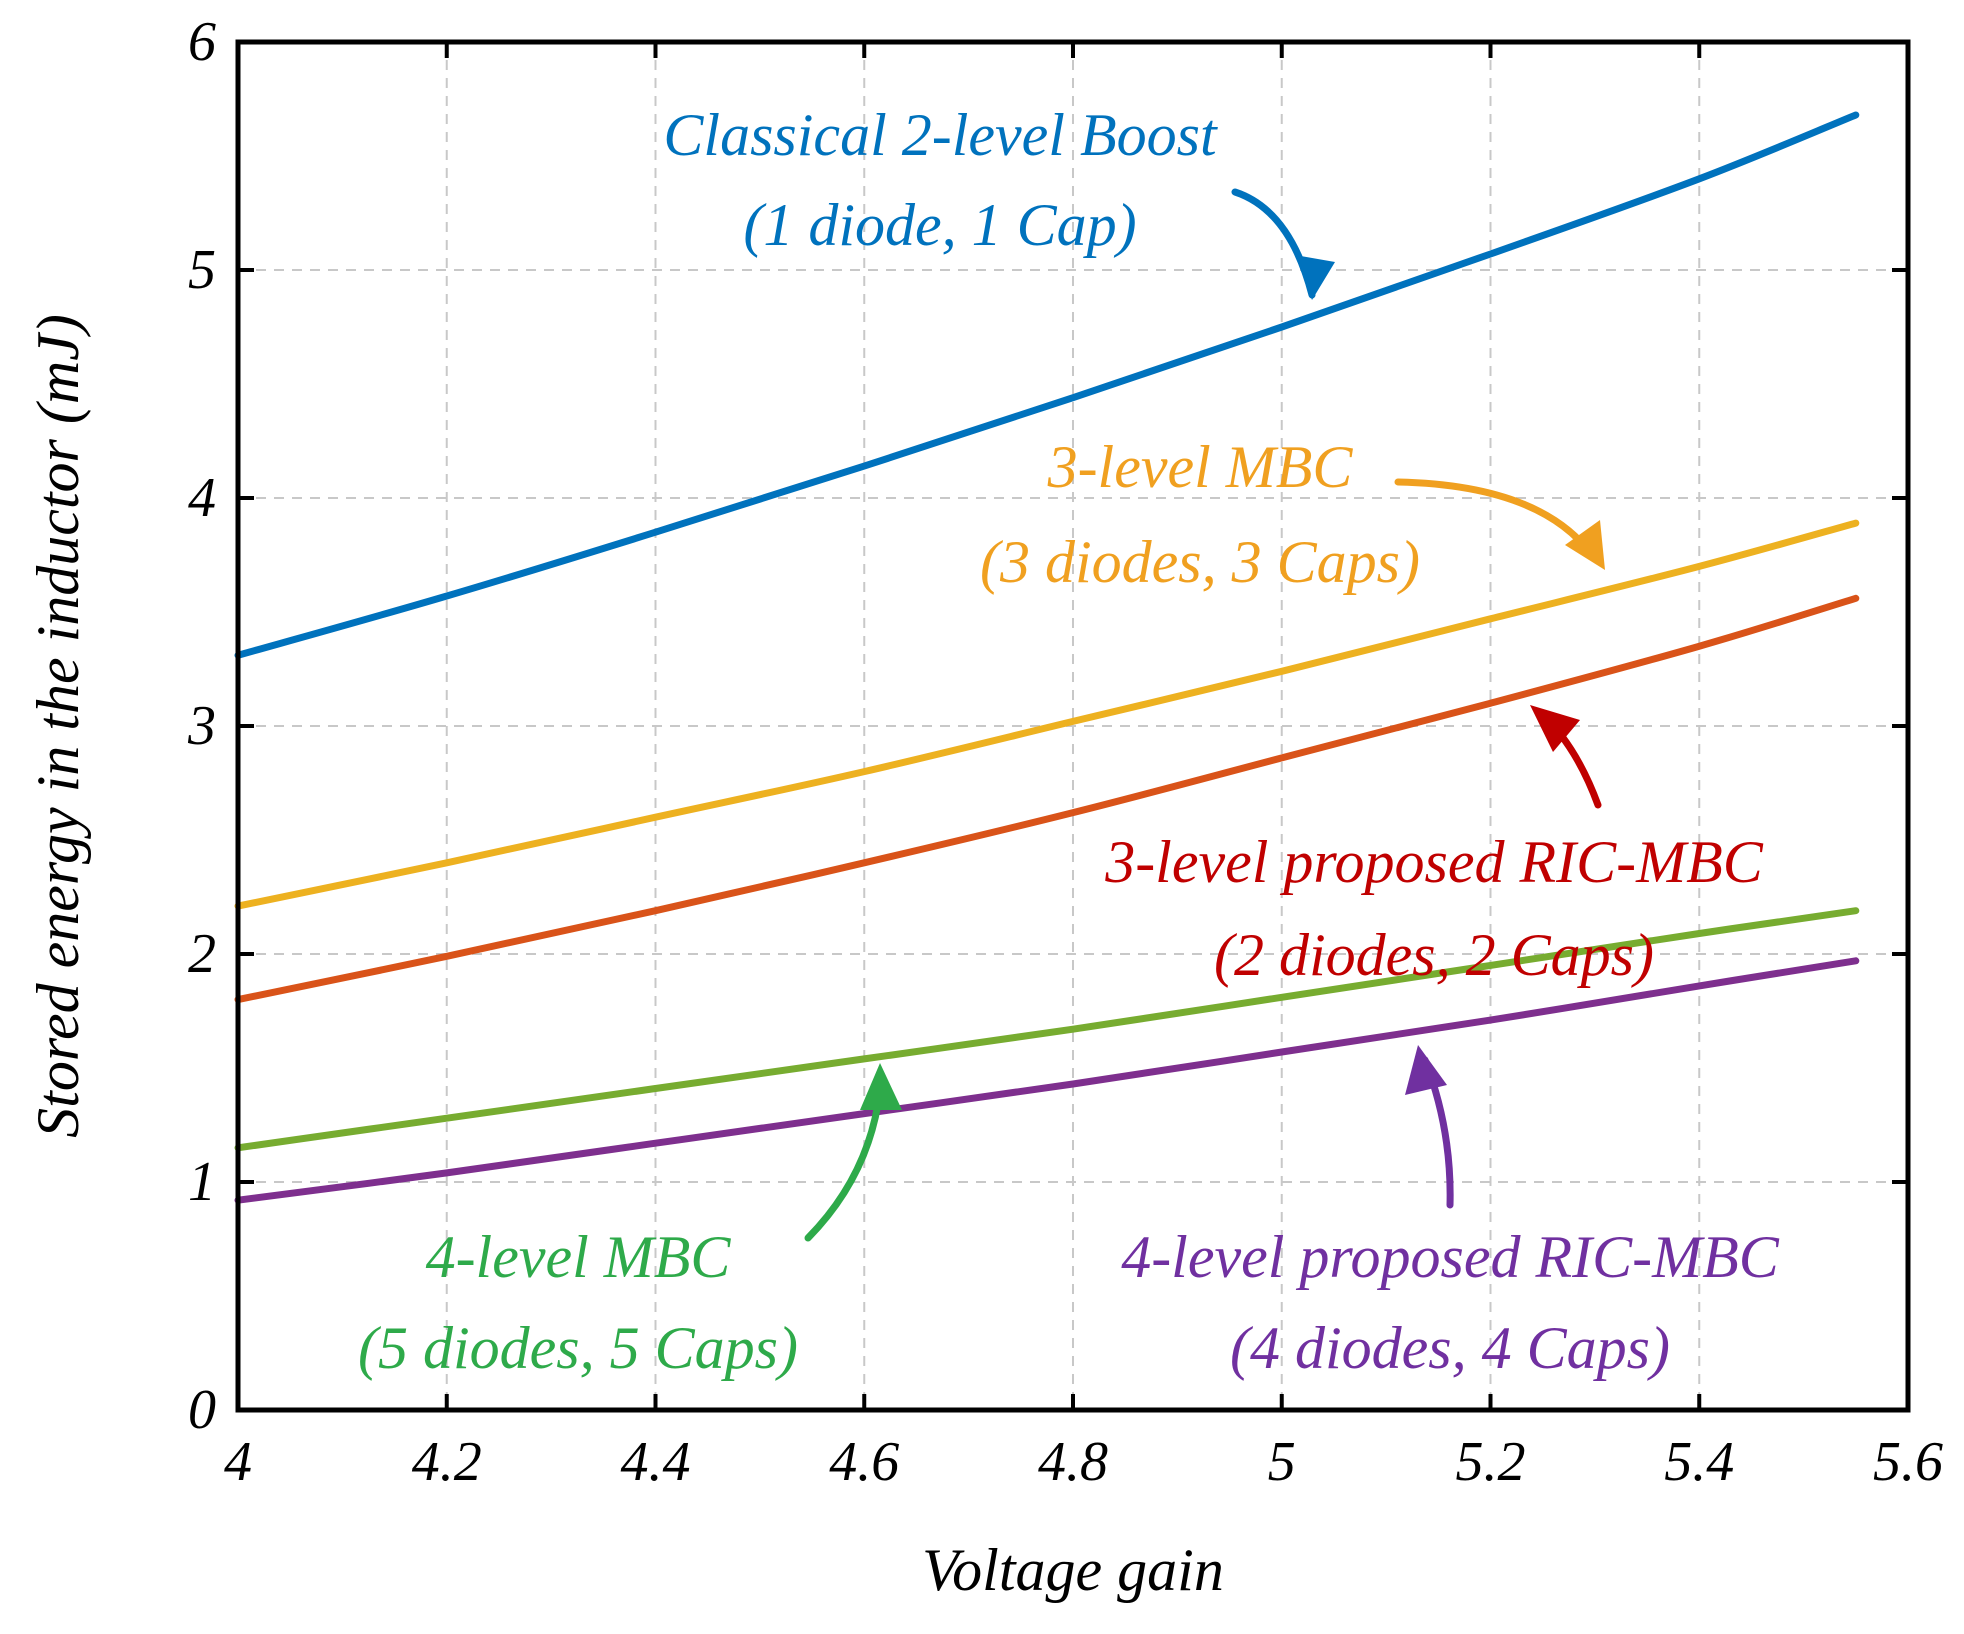 This screenshot has height=1634, width=1964. Describe the element at coordinates (1434, 955) in the screenshot. I see `annotation-sublabel: (2 diodes, 2 Caps)` at that location.